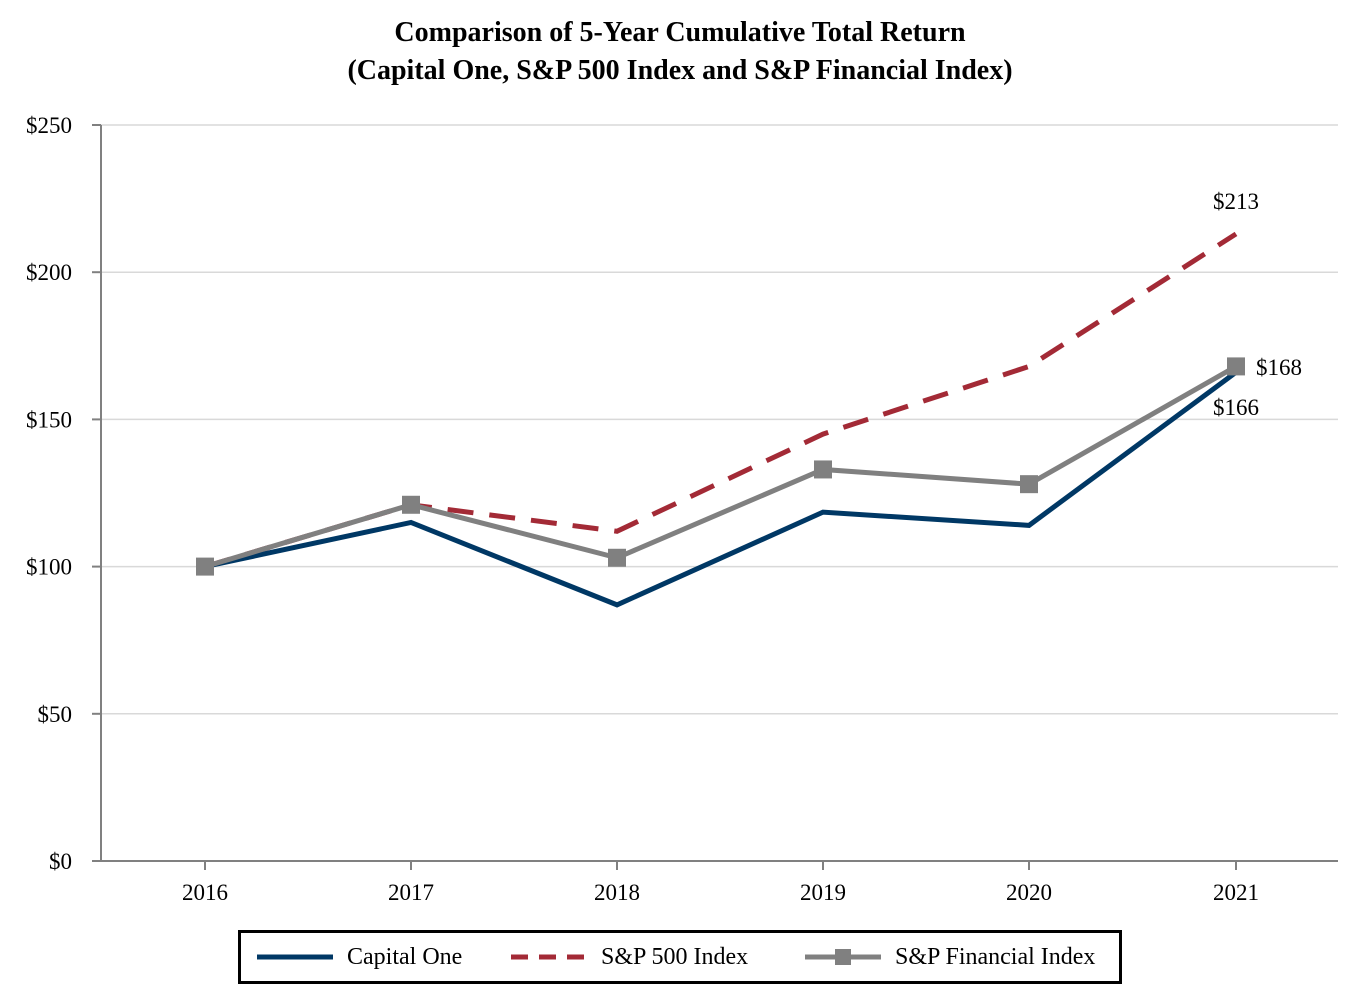  What do you see at coordinates (49, 272) in the screenshot?
I see `y-tick-label: $200` at bounding box center [49, 272].